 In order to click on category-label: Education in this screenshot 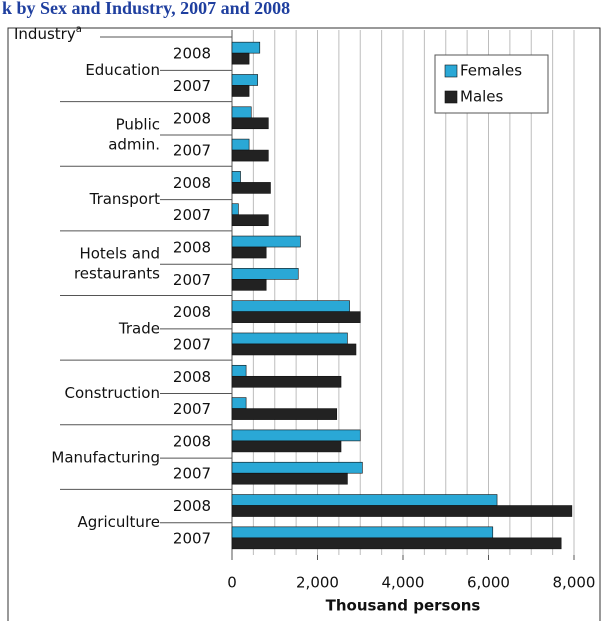, I will do `click(122, 70)`.